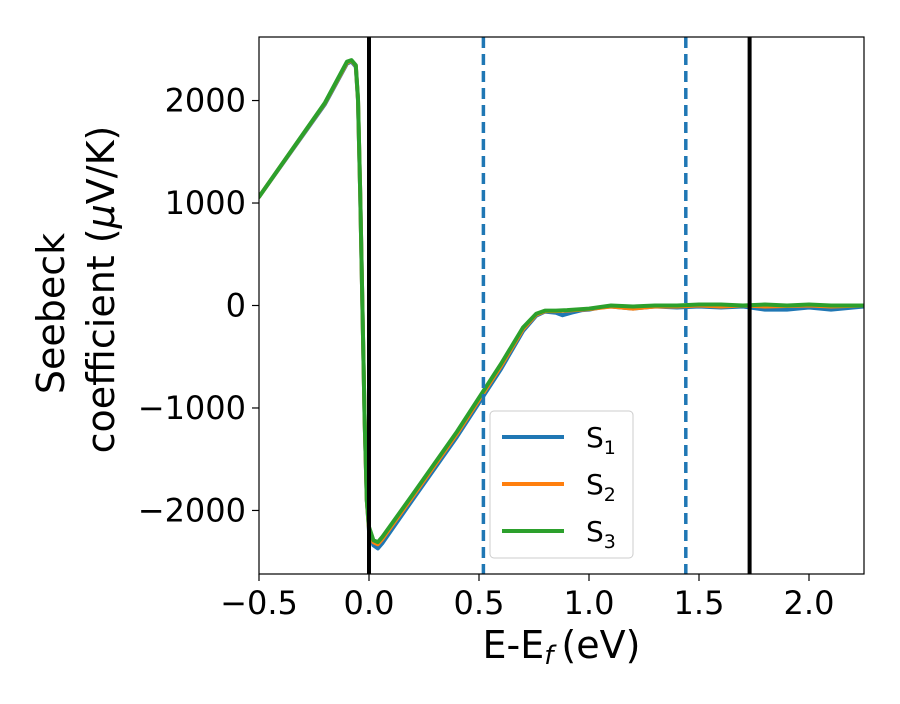  Describe the element at coordinates (101, 165) in the screenshot. I see `y-axis-label-unit: V/K)` at that location.